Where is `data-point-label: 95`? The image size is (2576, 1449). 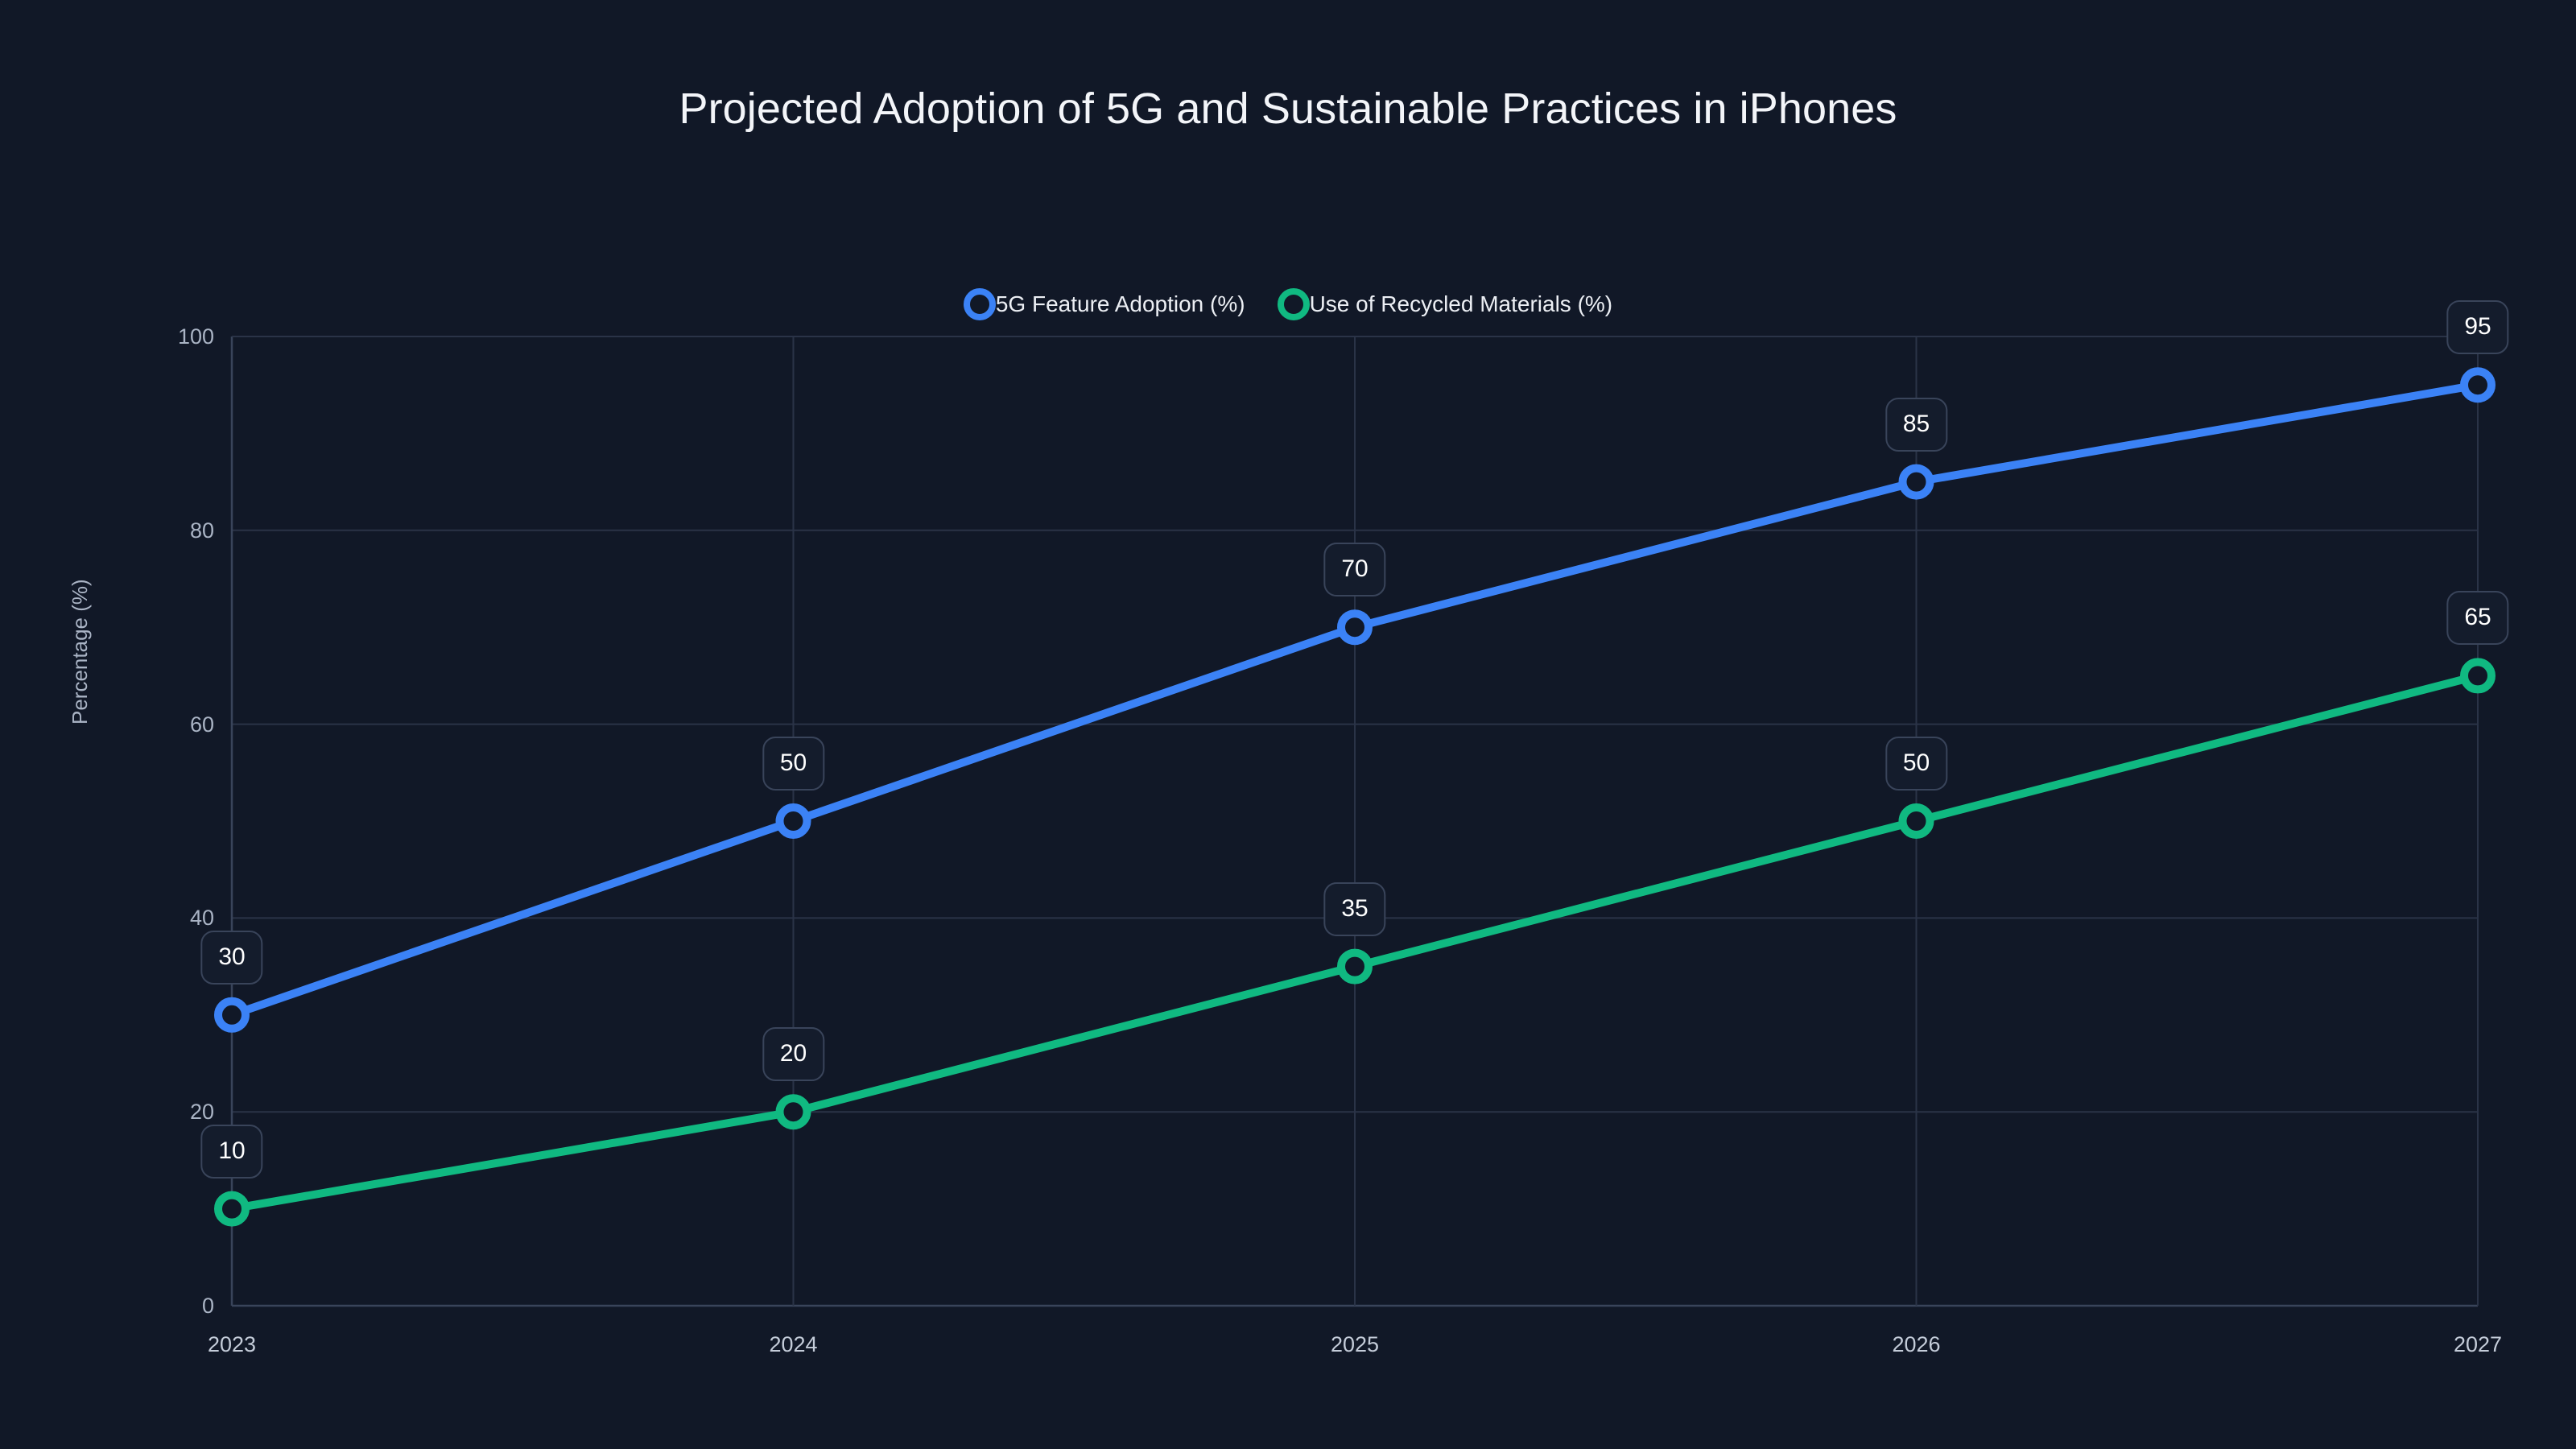
data-point-label: 95 is located at coordinates (2477, 327).